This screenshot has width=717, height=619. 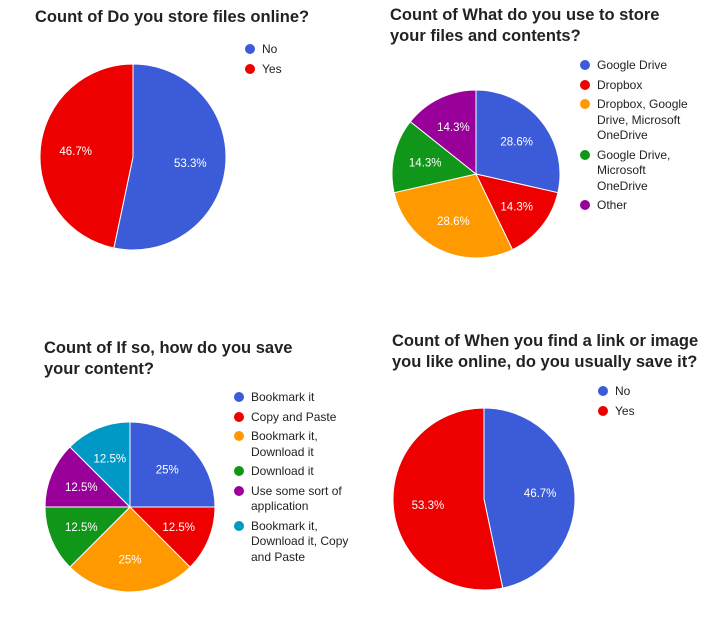 I want to click on chart-title: Count of Do you store files online?, so click(x=172, y=17).